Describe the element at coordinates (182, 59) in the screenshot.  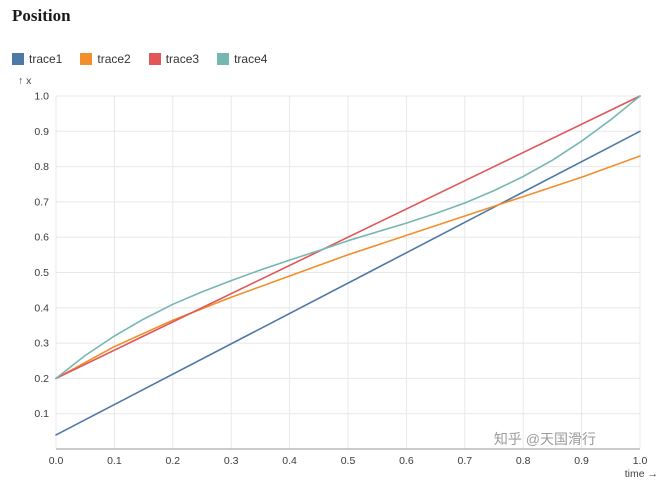
I see `legend-label-trace3: trace3` at that location.